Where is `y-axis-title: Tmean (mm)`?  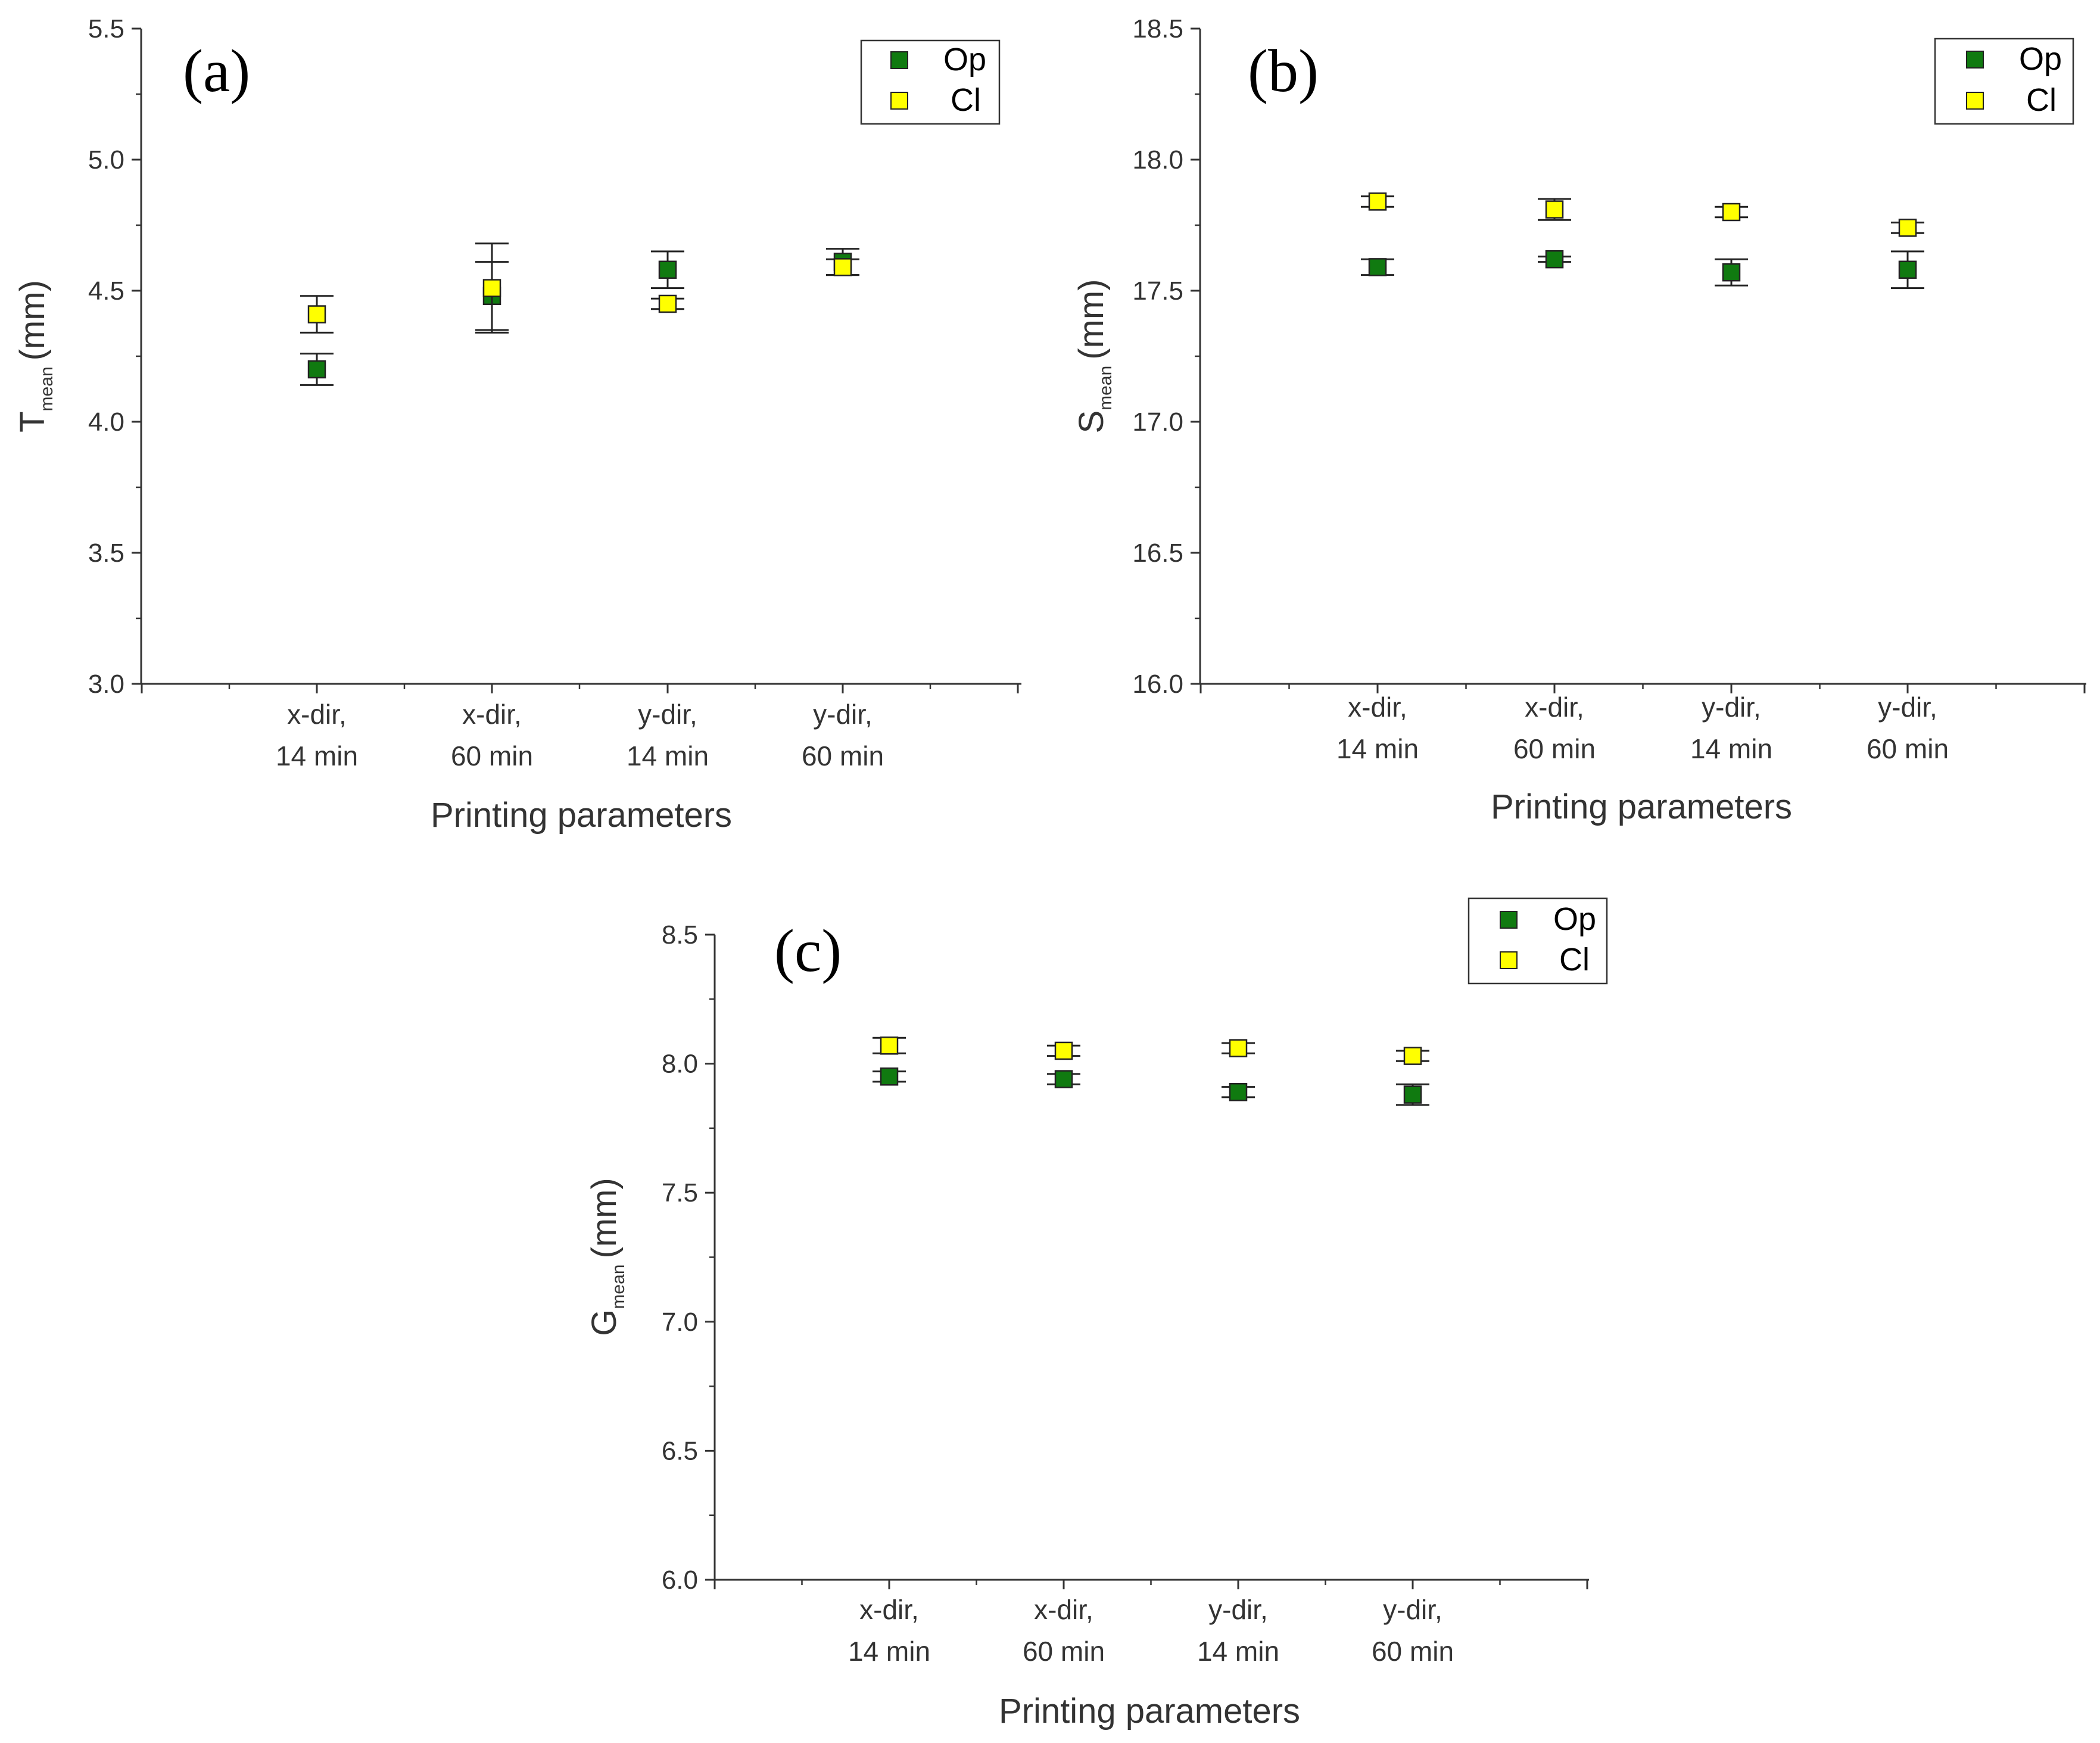
y-axis-title: Tmean (mm) is located at coordinates (35, 356).